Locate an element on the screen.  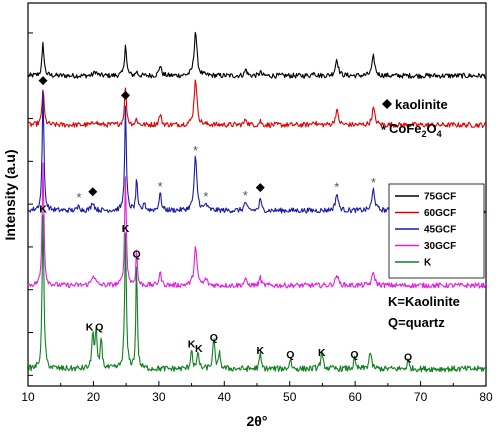
k-kaolinite-note: K=Kaolinite is located at coordinates (424, 301).